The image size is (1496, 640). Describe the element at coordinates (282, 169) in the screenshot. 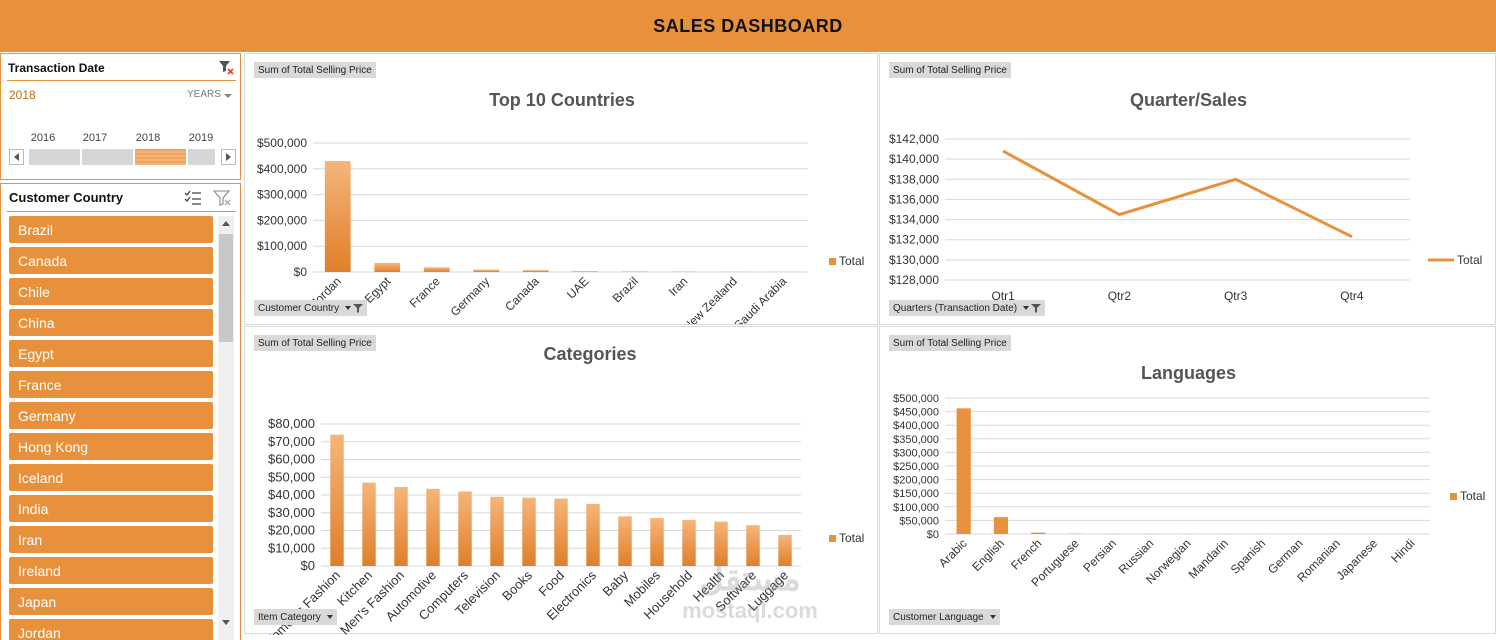

I see `y-tick-label: $400,000` at that location.